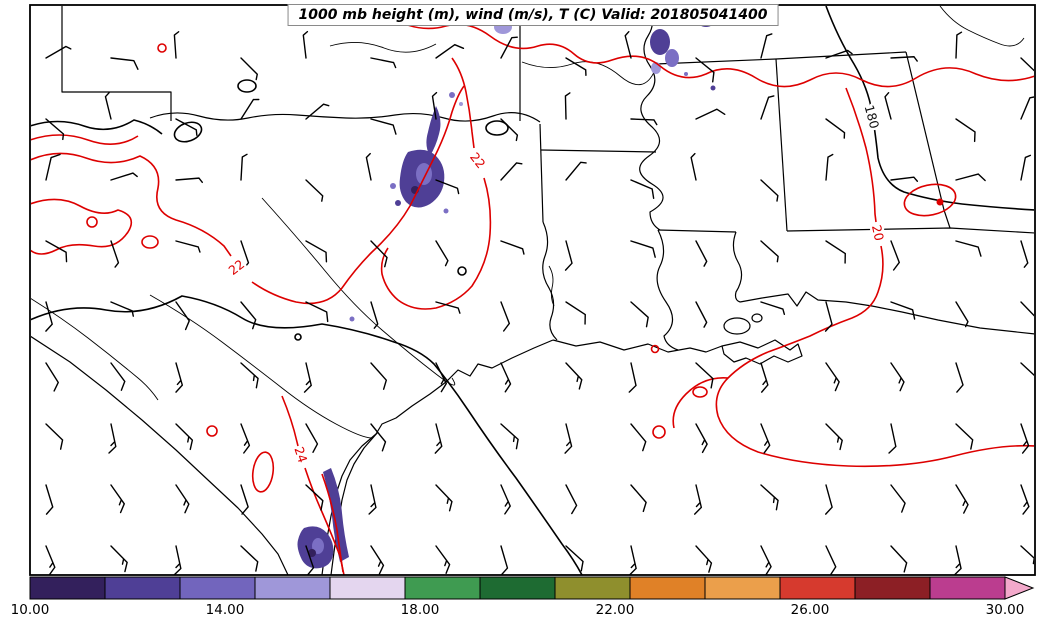 This screenshot has height=633, width=1041. I want to click on contour-label: 20, so click(878, 232).